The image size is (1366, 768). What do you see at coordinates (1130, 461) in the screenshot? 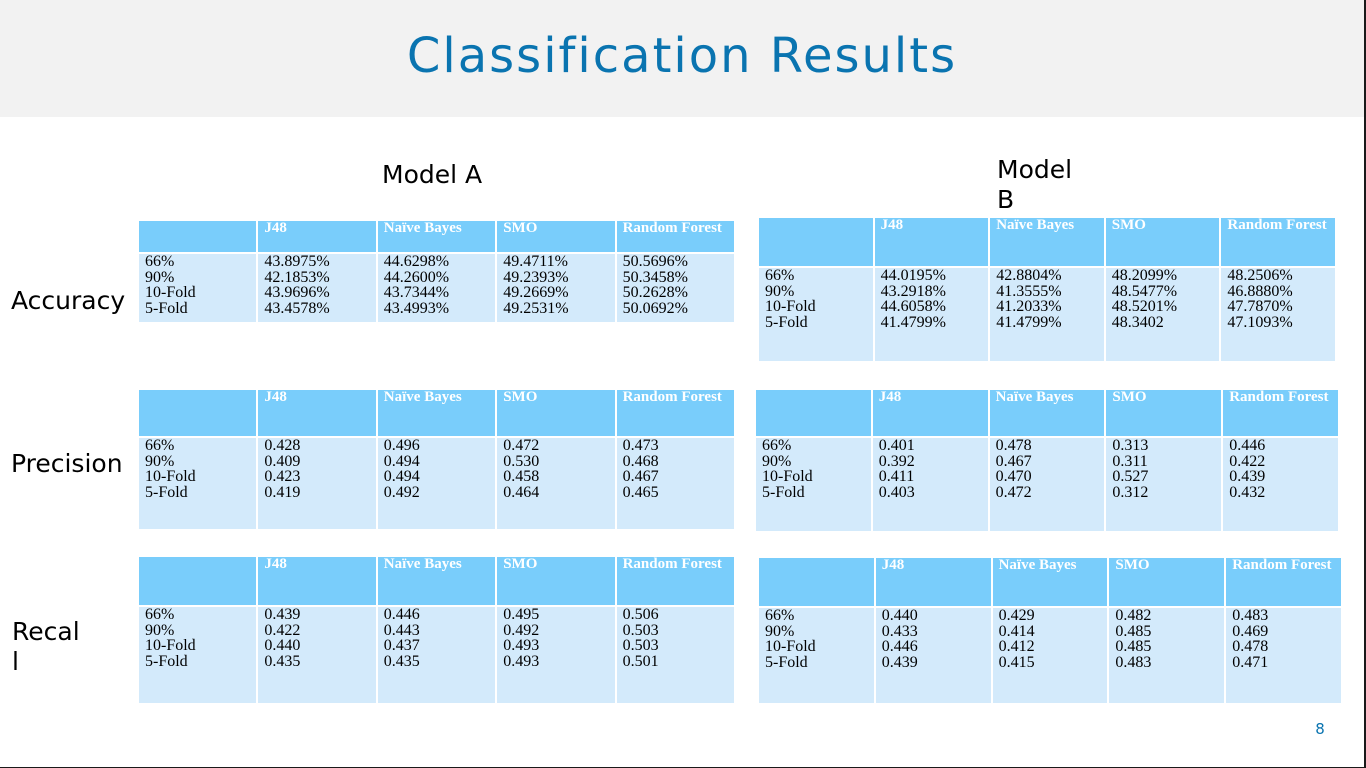
I see `table-value: 0.311` at bounding box center [1130, 461].